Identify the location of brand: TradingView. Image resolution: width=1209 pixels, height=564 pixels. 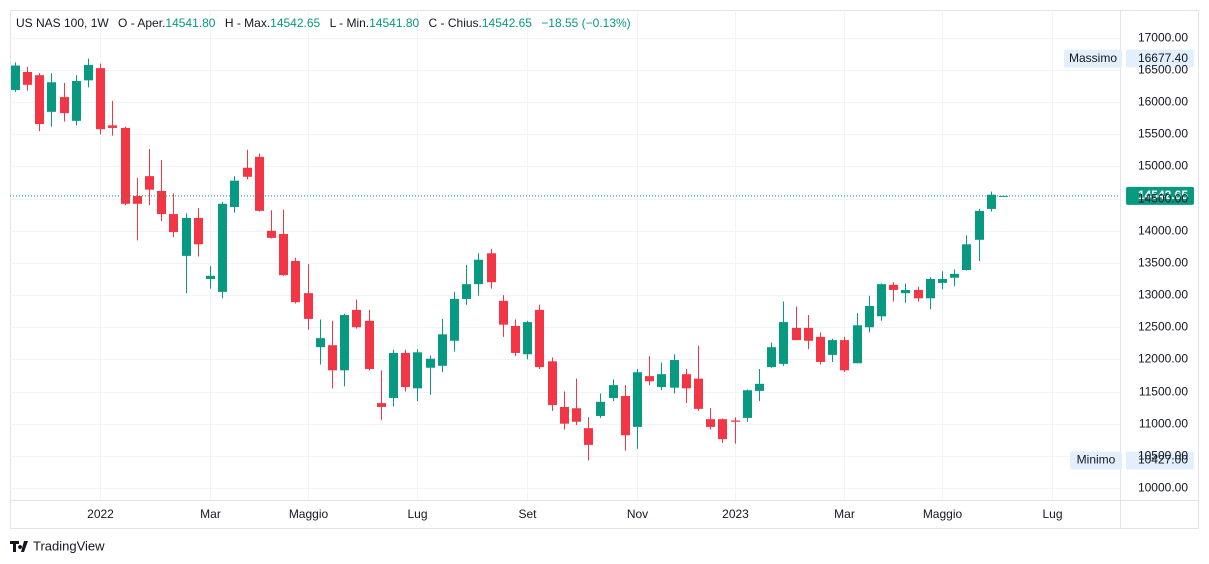
(69, 545).